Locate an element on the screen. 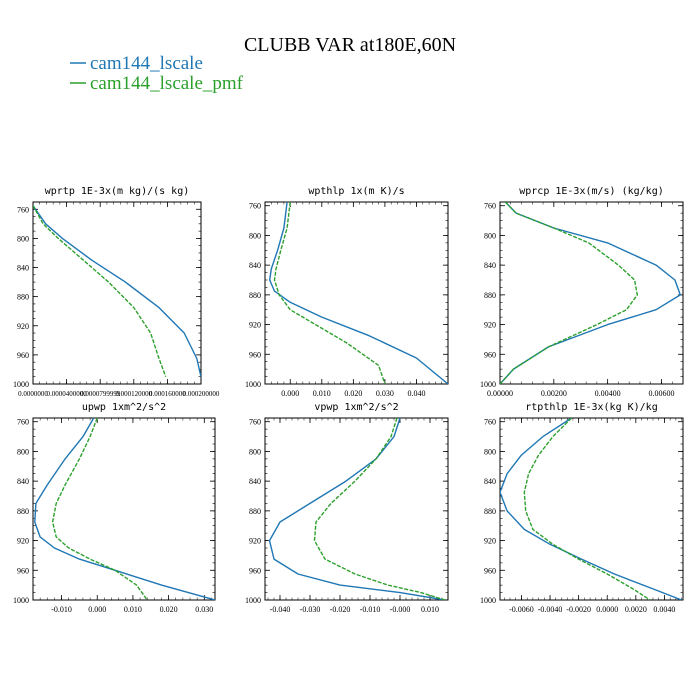 Image resolution: width=700 pixels, height=700 pixels. x-tick-label: -0.000 is located at coordinates (400, 609).